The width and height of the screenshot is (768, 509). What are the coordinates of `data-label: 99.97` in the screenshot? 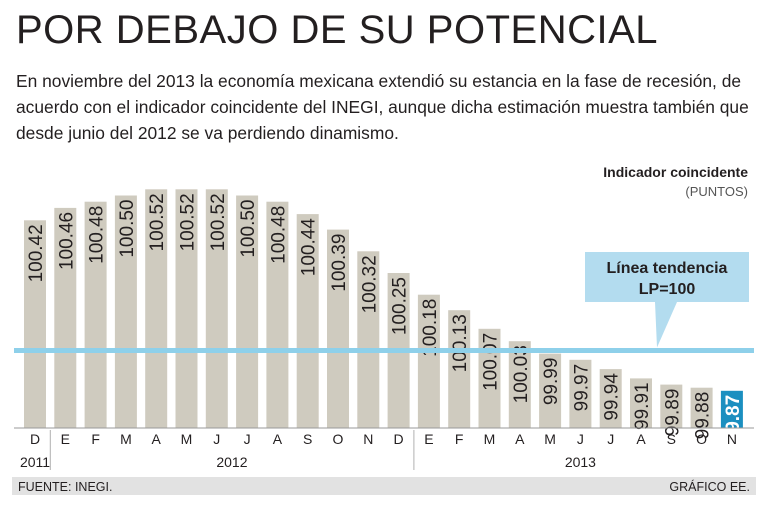 It's located at (581, 388).